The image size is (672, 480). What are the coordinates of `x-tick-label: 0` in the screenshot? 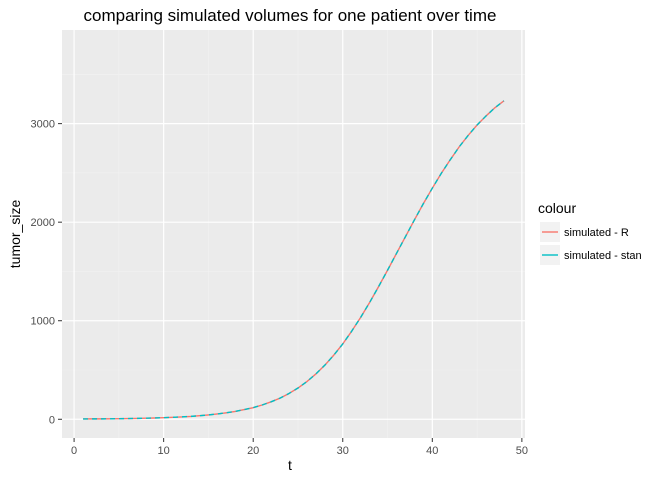 It's located at (74, 451).